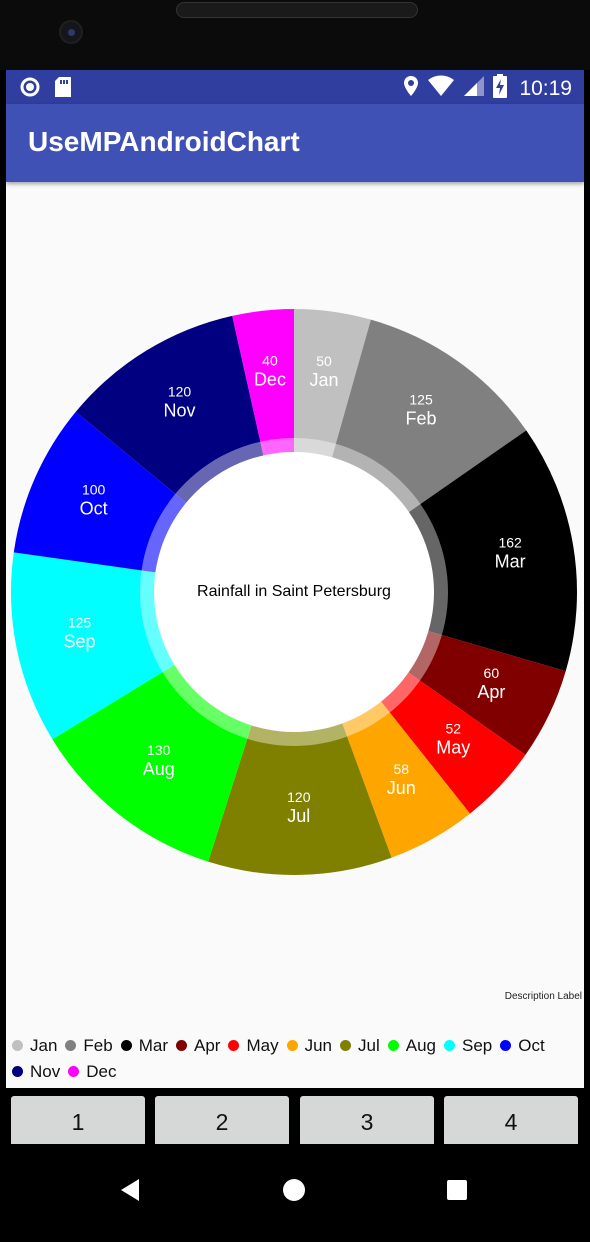  I want to click on legend-item-apr: Apr, so click(198, 1045).